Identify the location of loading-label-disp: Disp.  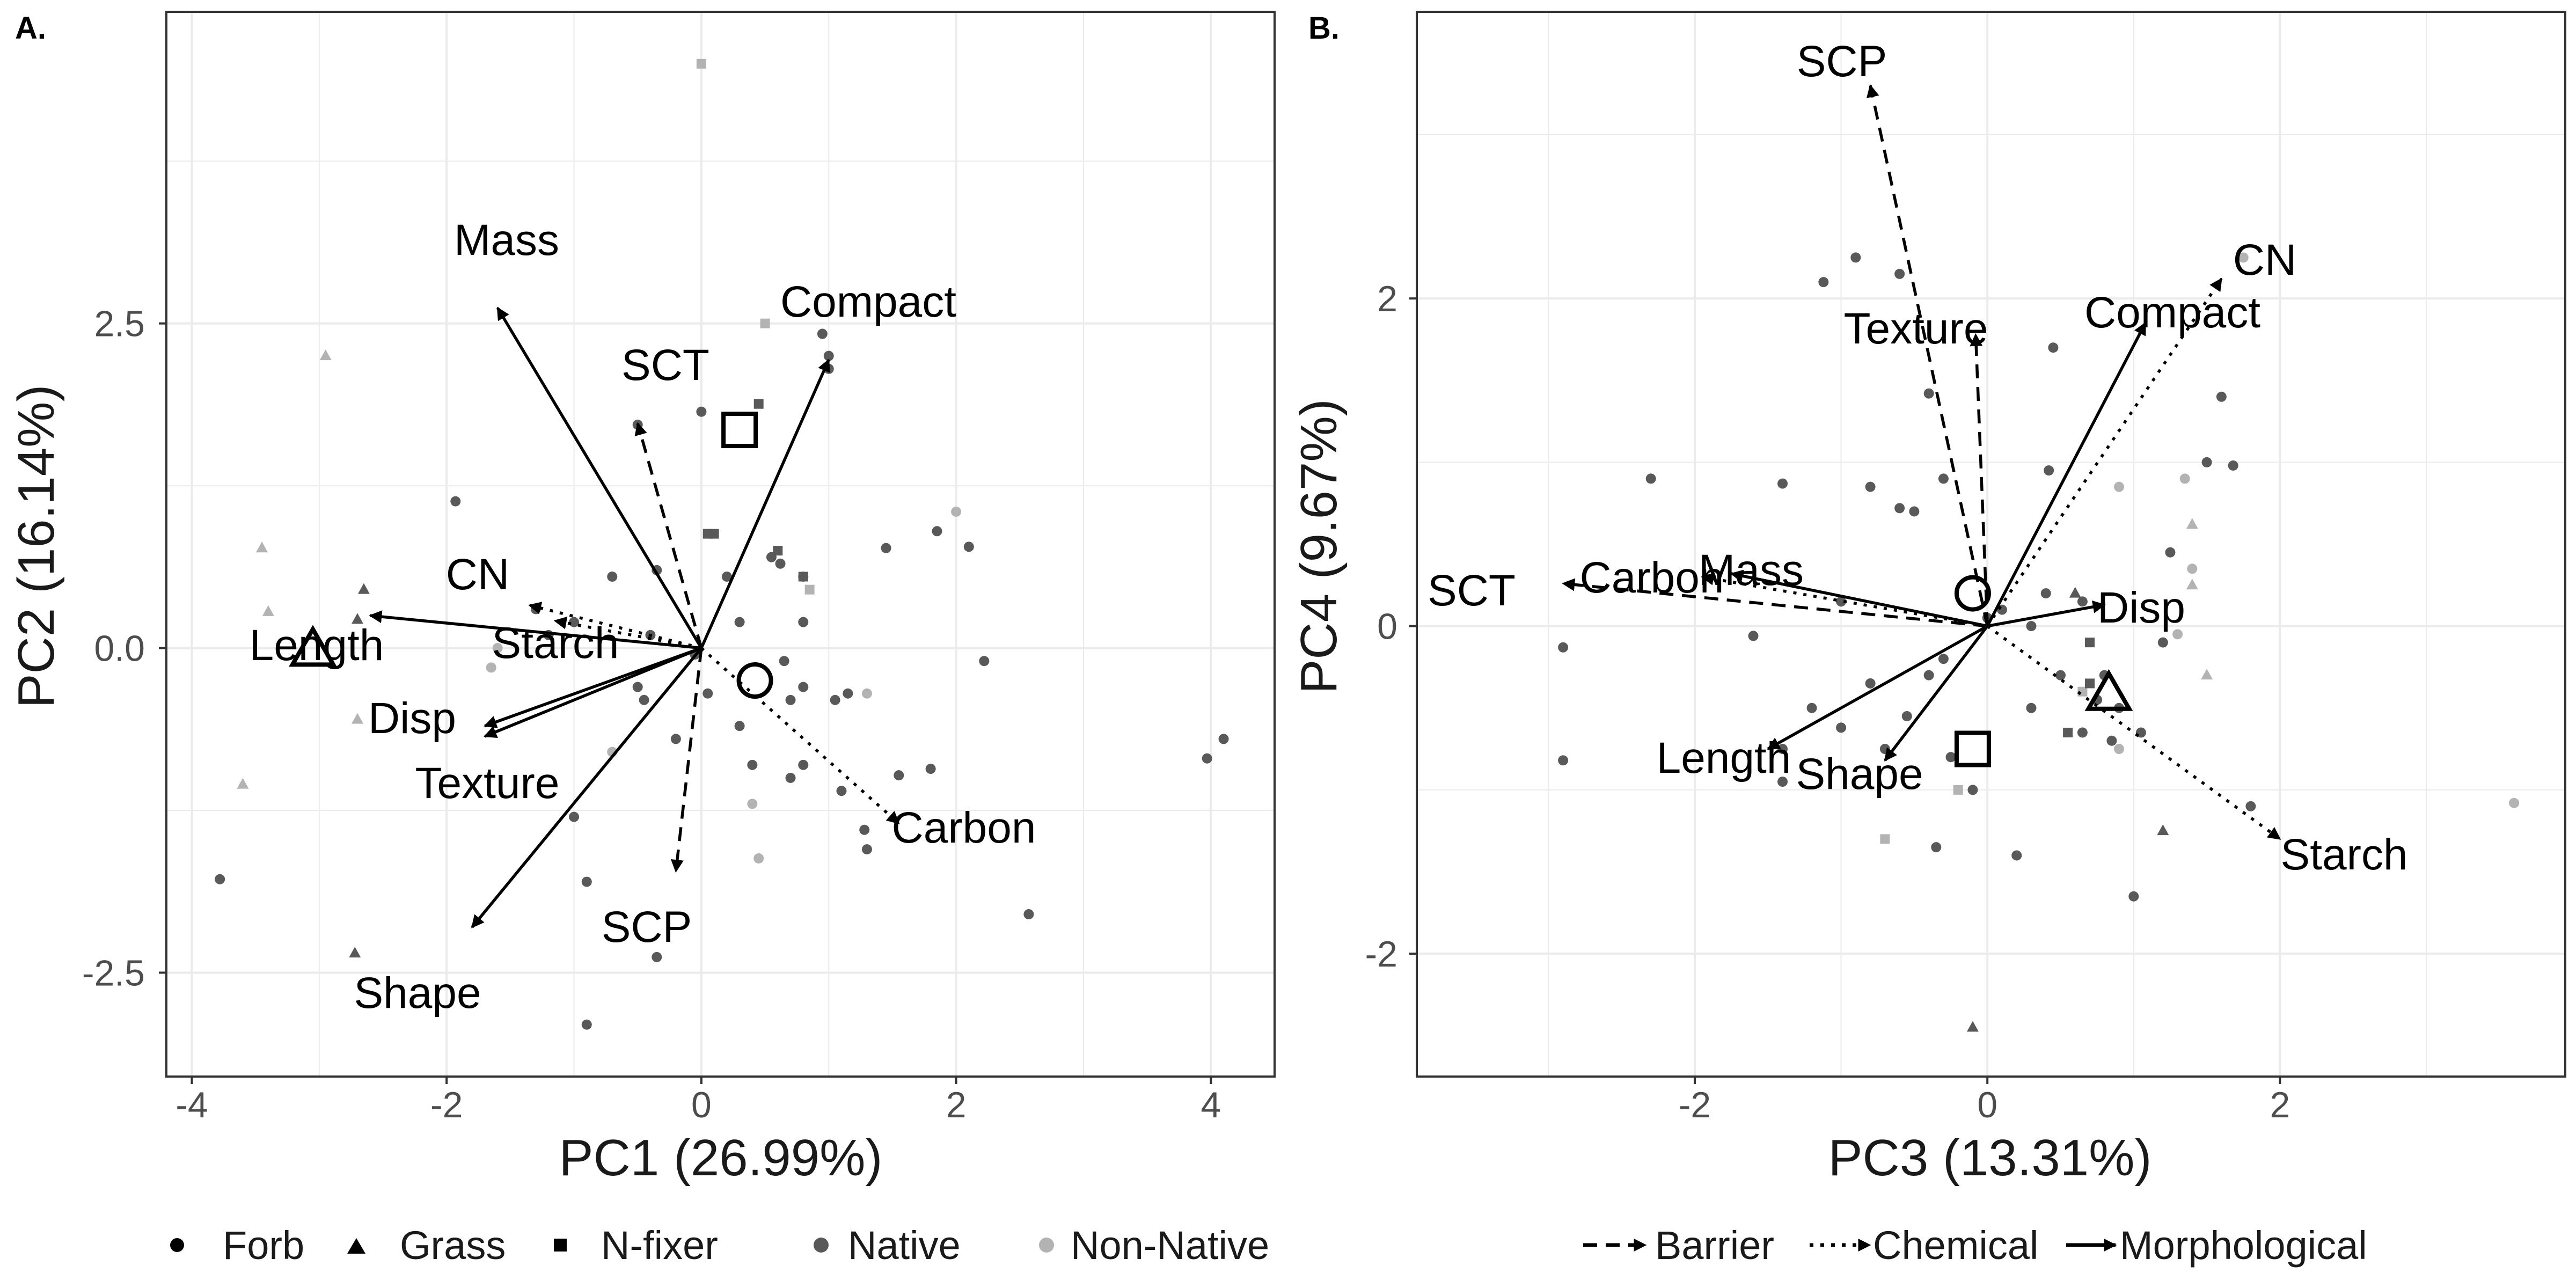
(2141, 607).